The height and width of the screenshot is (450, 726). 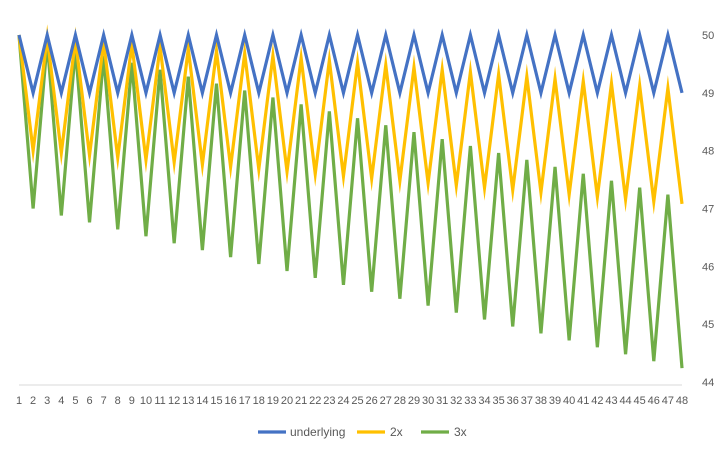 I want to click on x-tick-label: 20, so click(x=287, y=401).